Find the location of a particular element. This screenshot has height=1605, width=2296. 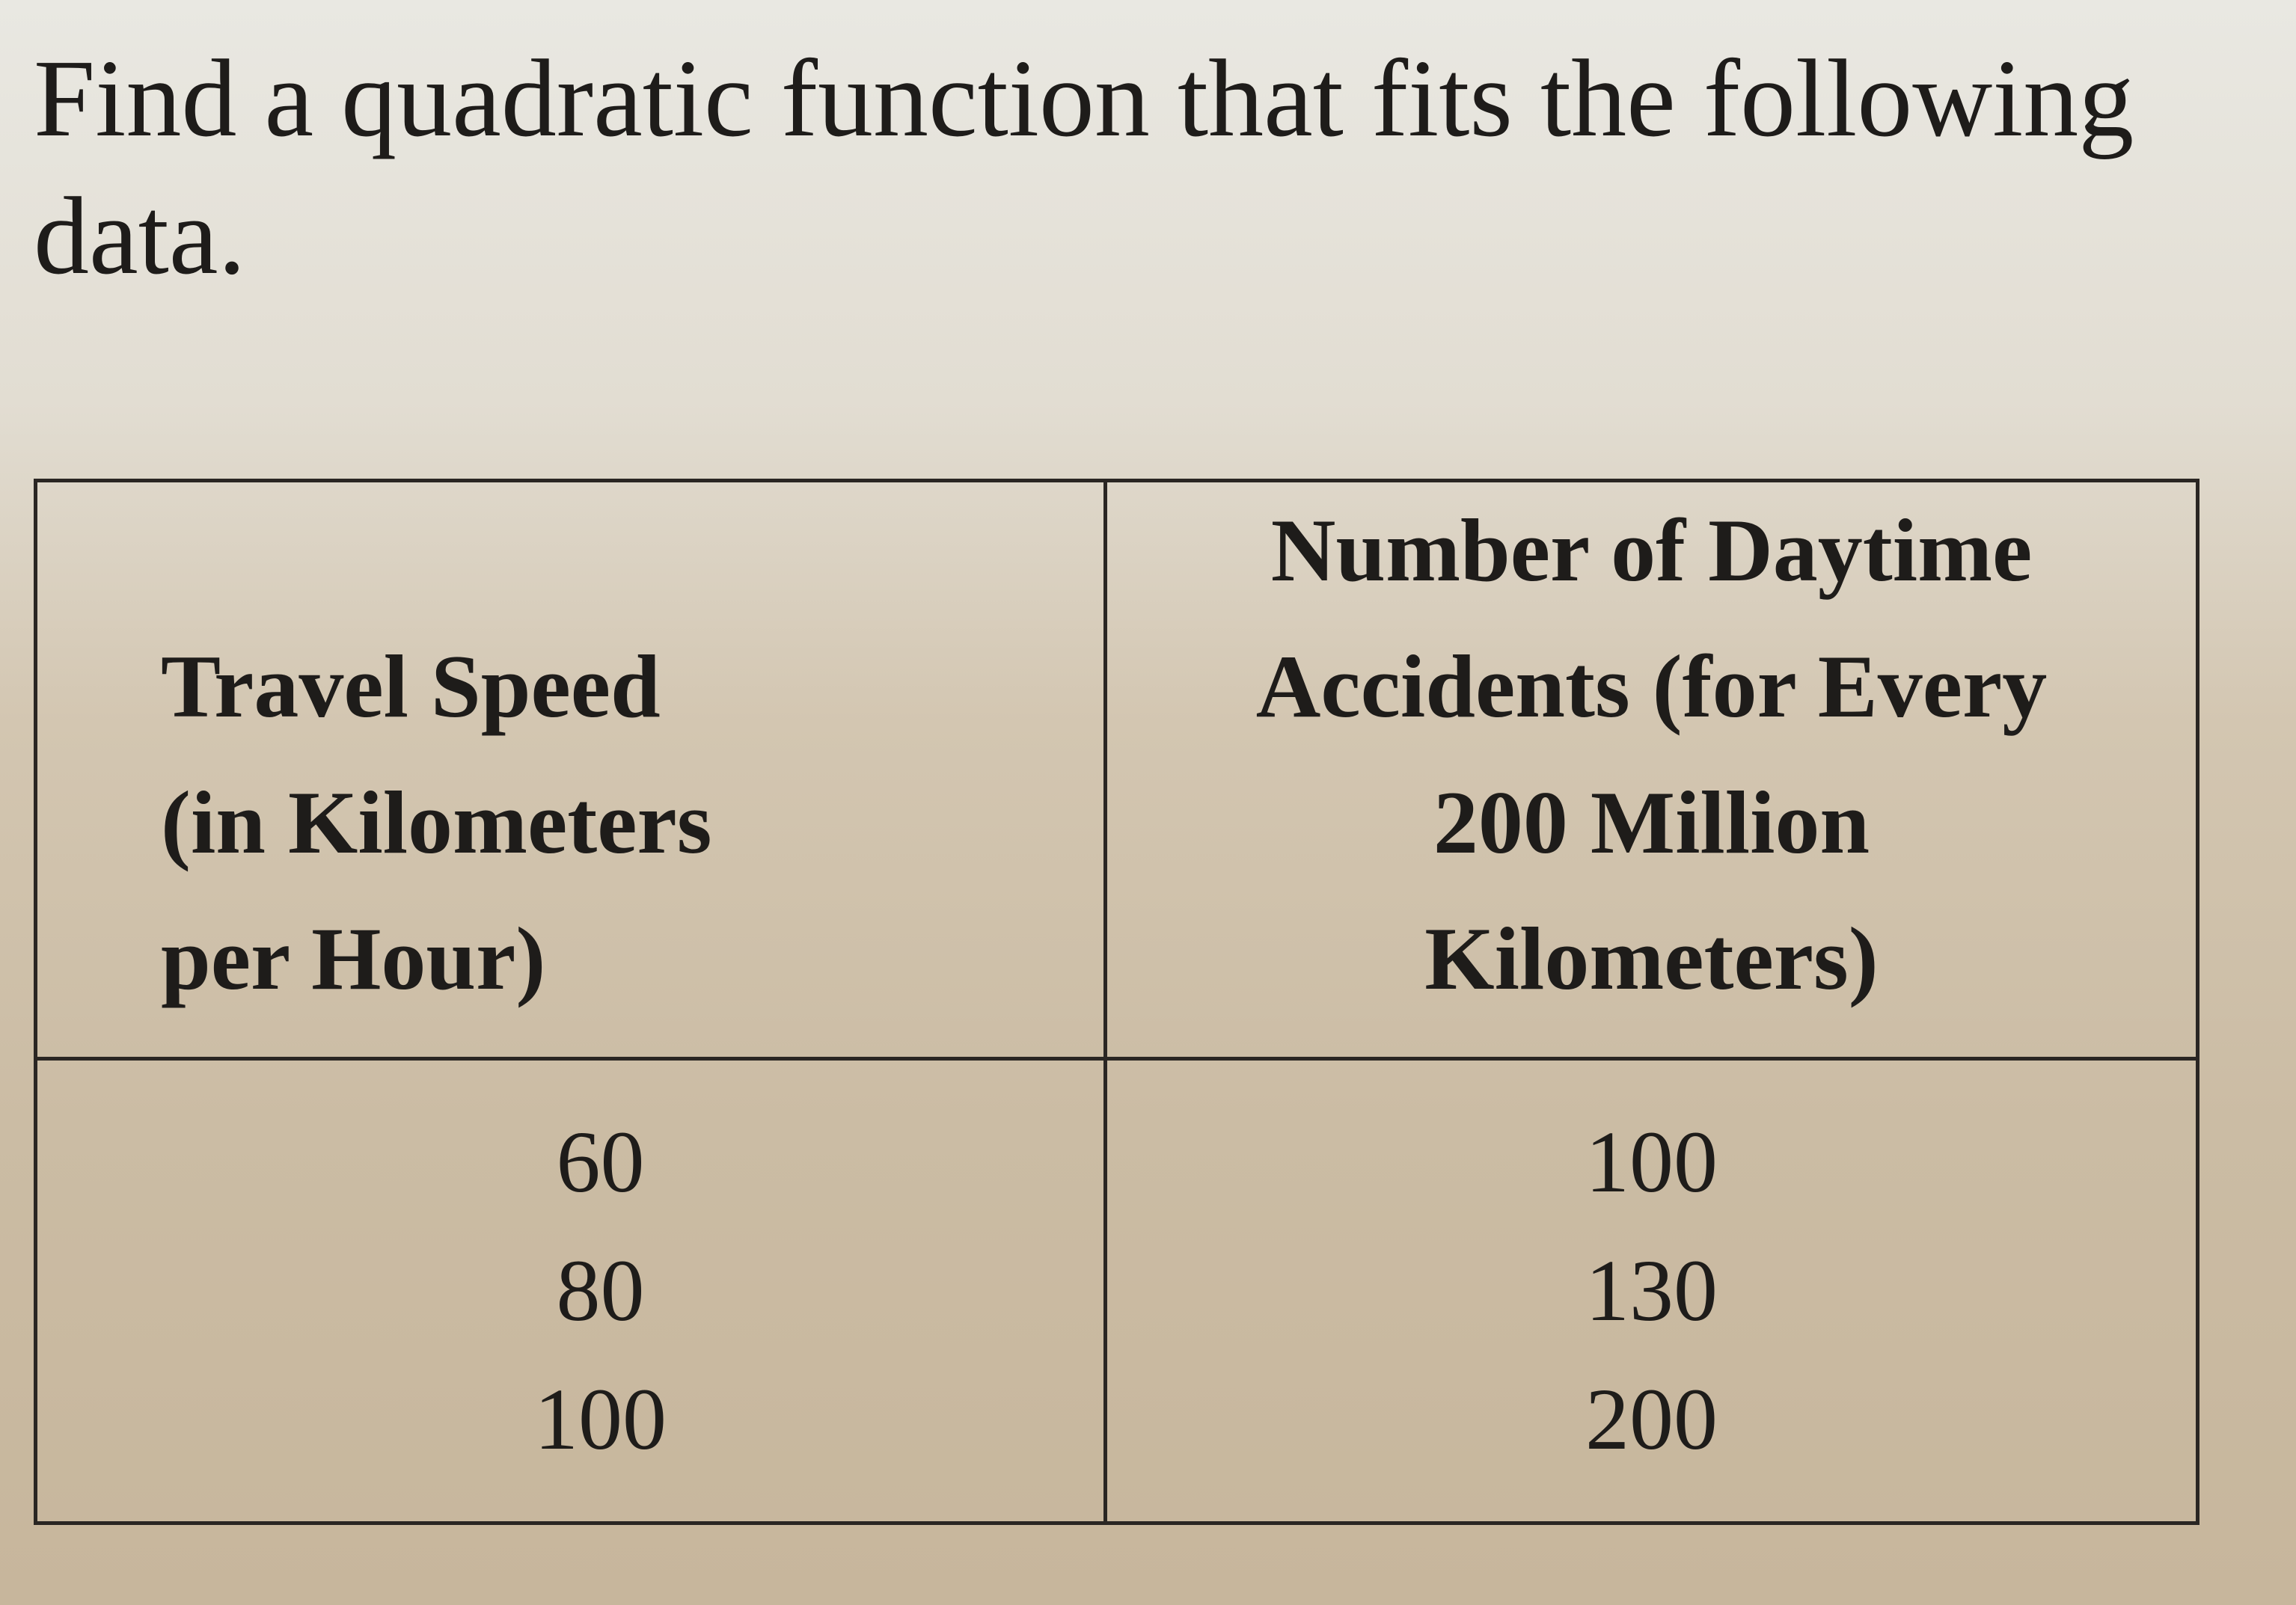

header-line: Kilometers) is located at coordinates (1651, 958).